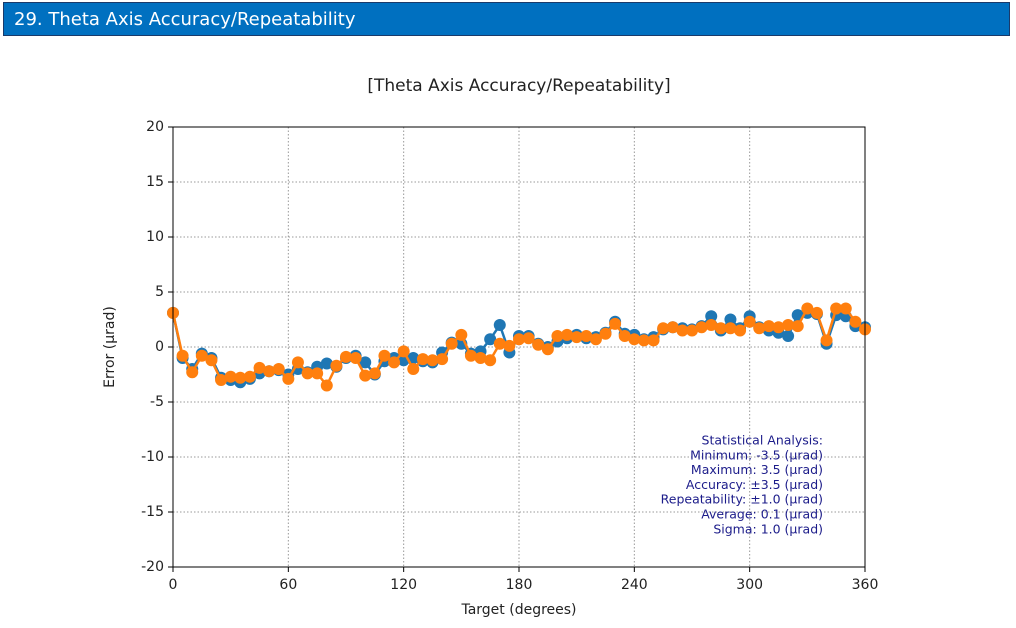 Image resolution: width=1016 pixels, height=628 pixels. I want to click on stat-line: Average: 0.1 (µrad), so click(762, 514).